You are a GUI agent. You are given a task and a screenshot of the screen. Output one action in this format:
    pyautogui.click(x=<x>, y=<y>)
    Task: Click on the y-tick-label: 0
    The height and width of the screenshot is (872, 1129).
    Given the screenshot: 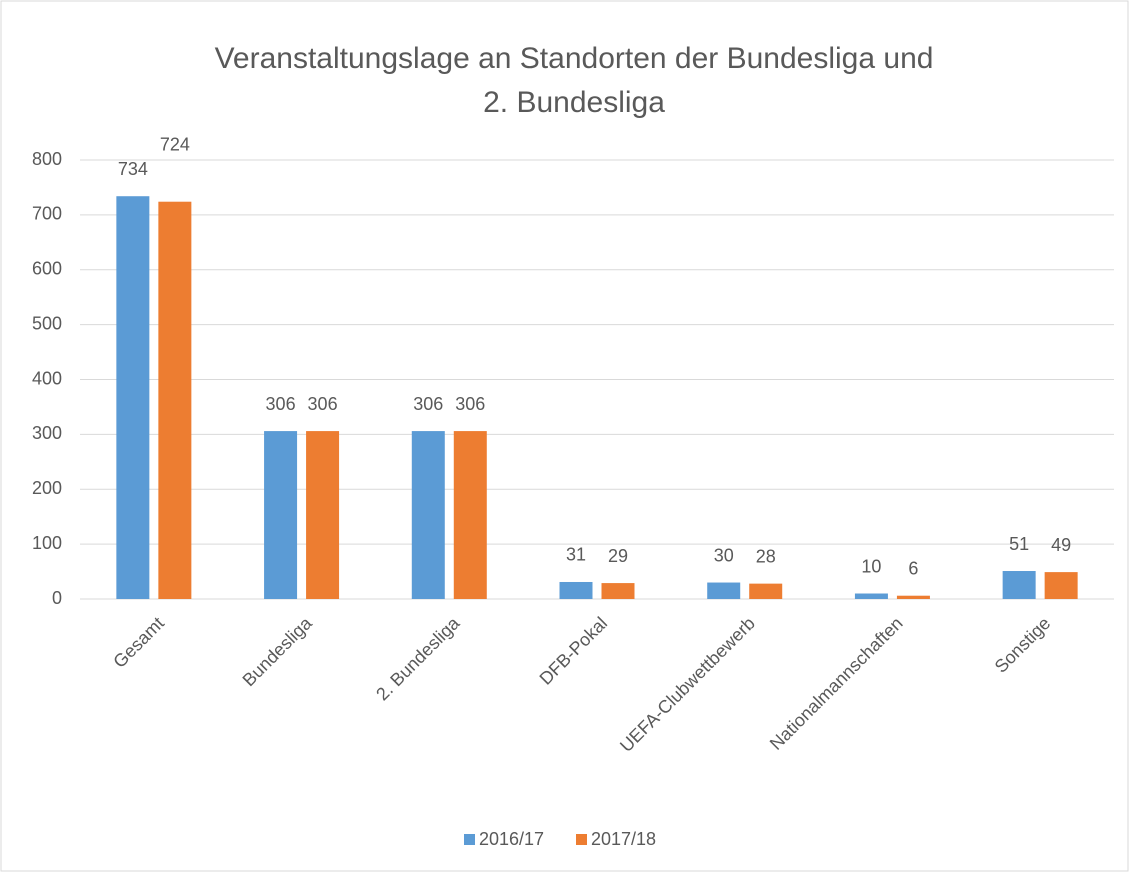 What is the action you would take?
    pyautogui.click(x=57, y=598)
    